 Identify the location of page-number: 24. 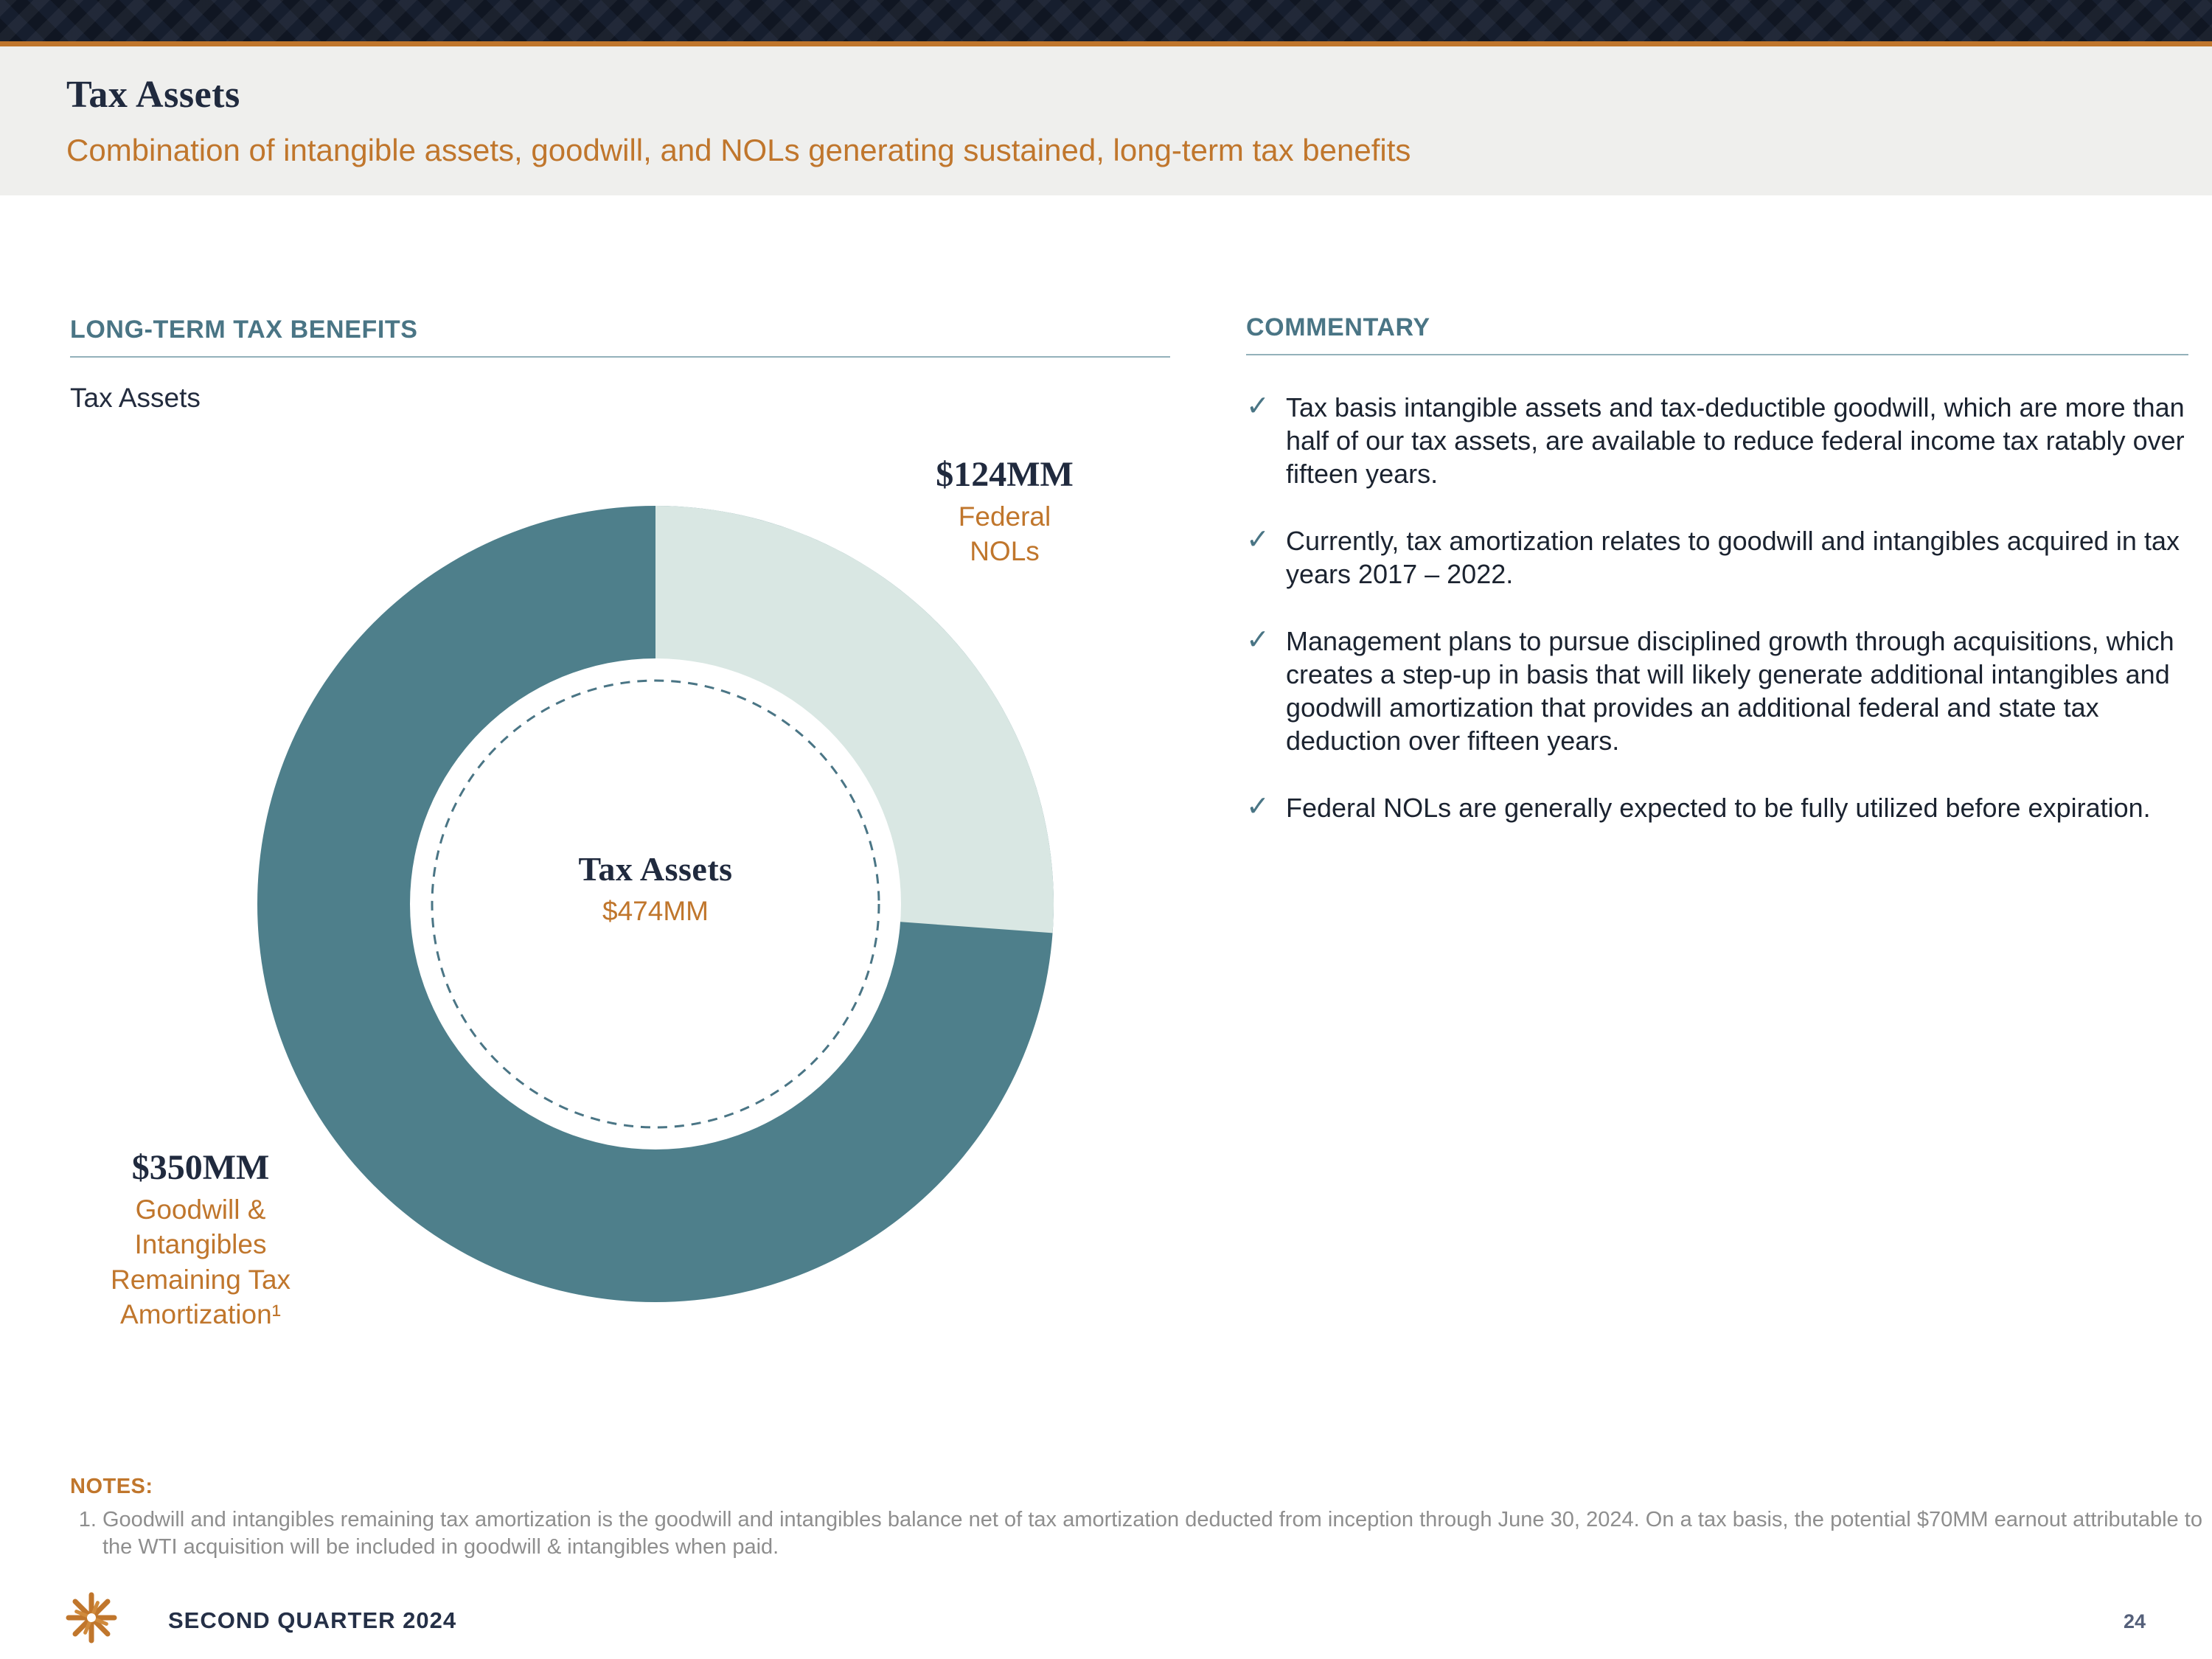
(2134, 1621).